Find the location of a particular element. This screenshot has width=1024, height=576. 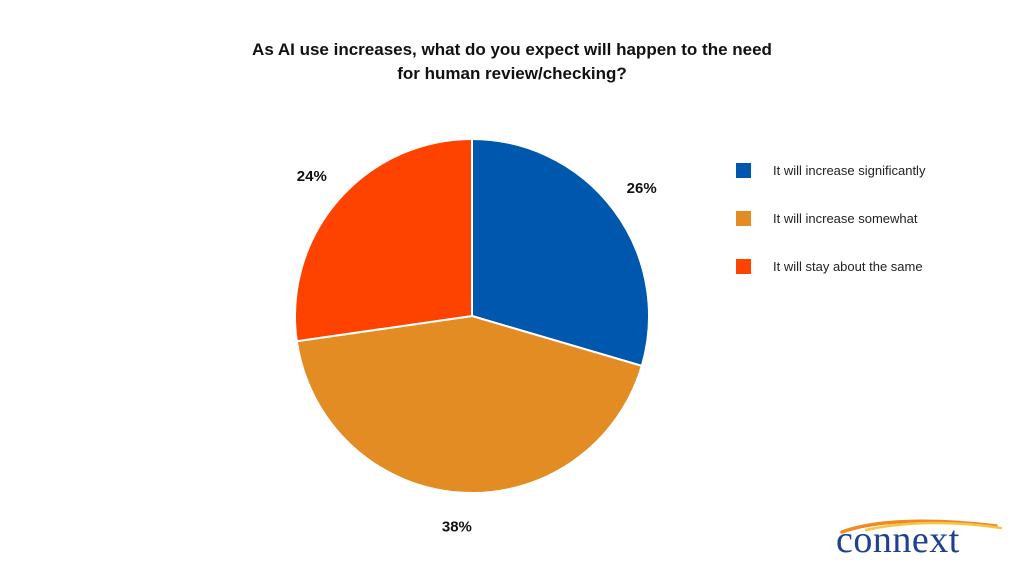

logo-swoosh-icon is located at coordinates (921, 526).